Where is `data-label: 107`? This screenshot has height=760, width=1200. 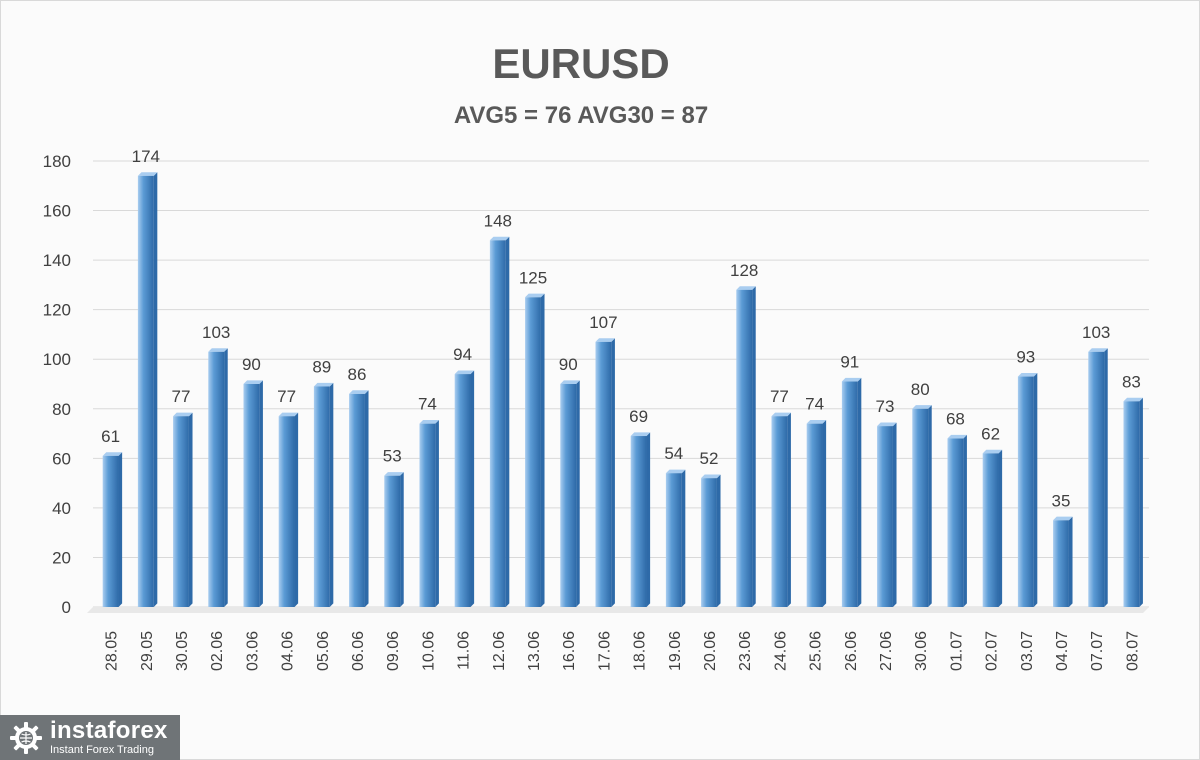
data-label: 107 is located at coordinates (603, 322).